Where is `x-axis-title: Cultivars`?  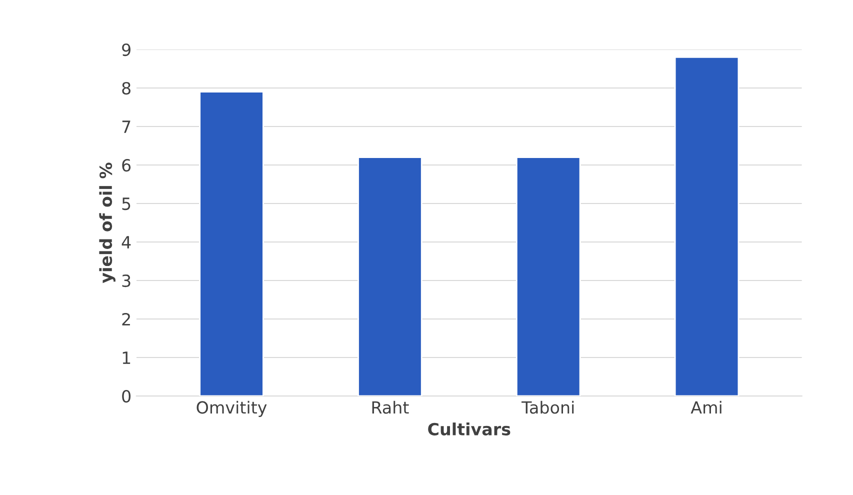
x-axis-title: Cultivars is located at coordinates (469, 429).